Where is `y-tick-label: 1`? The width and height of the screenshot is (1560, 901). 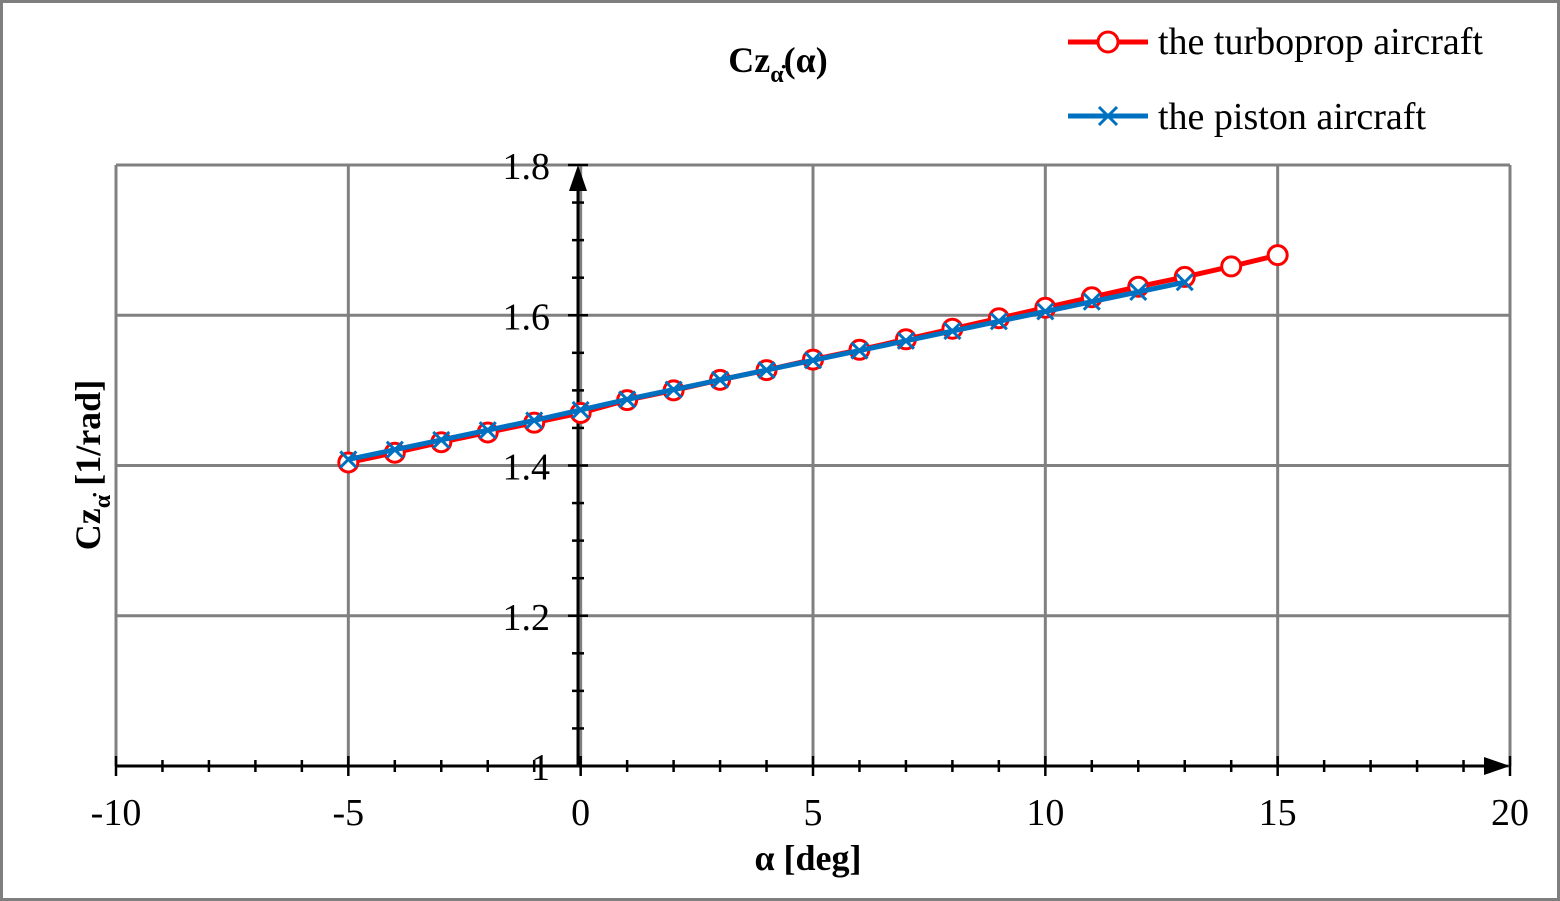 y-tick-label: 1 is located at coordinates (540, 768).